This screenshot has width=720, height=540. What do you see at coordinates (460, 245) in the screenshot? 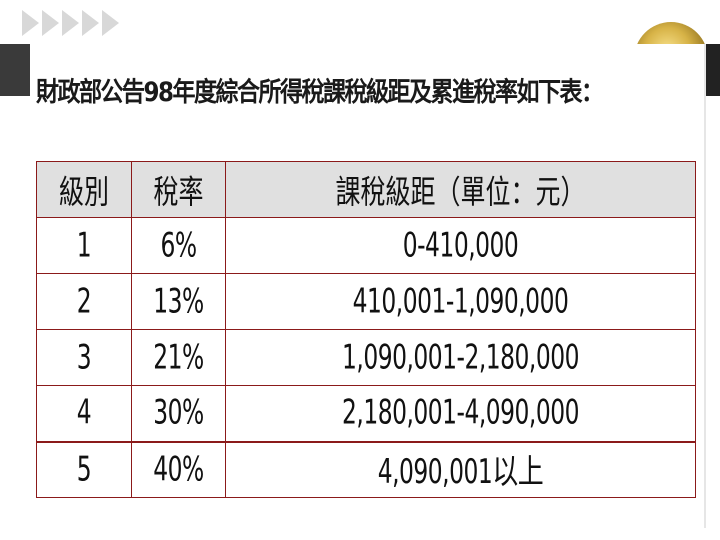
I see `cell-bracket: 0-410,000` at bounding box center [460, 245].